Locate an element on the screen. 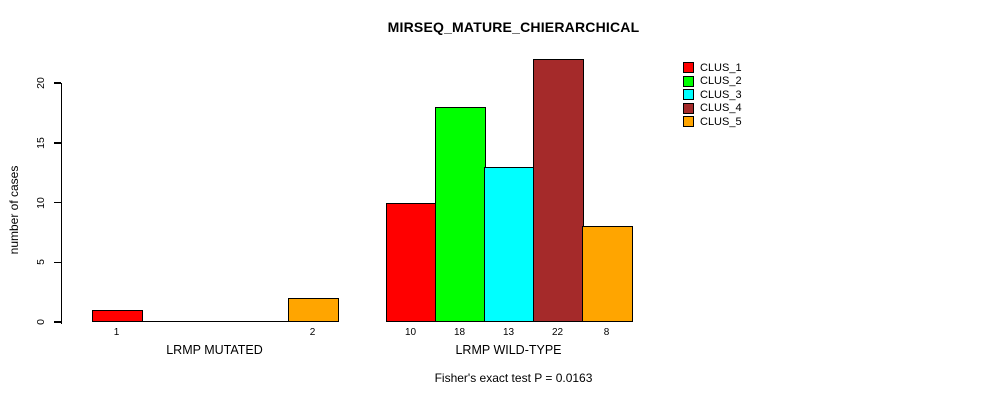  legend-item-clus_1: CLUS_1 is located at coordinates (712, 68).